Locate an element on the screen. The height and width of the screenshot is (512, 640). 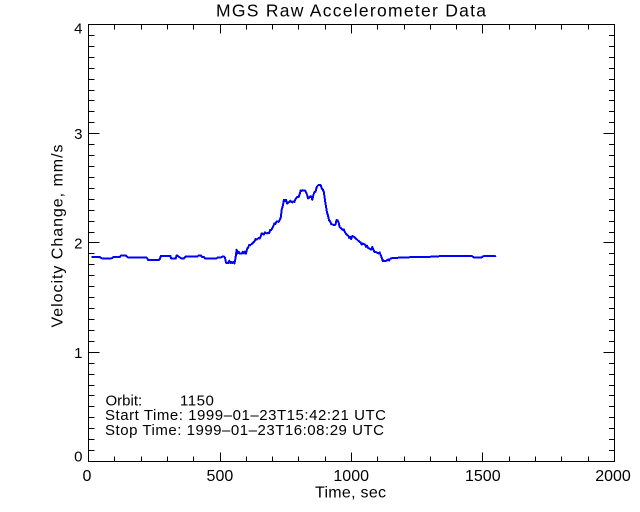
svg-text: 4 is located at coordinates (78, 29).